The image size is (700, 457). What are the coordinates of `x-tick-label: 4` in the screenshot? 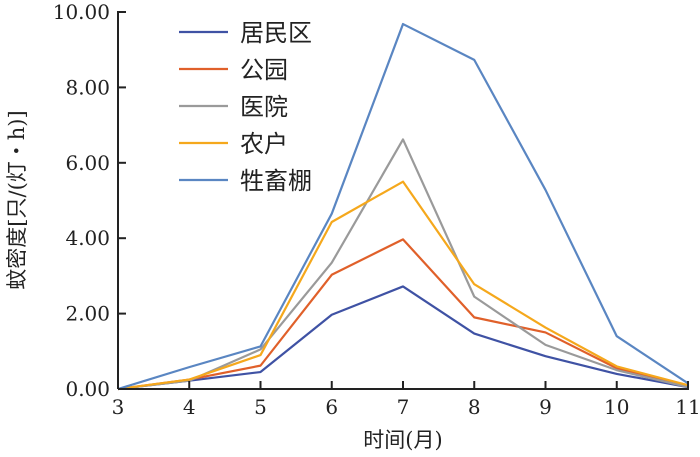 It's located at (189, 407).